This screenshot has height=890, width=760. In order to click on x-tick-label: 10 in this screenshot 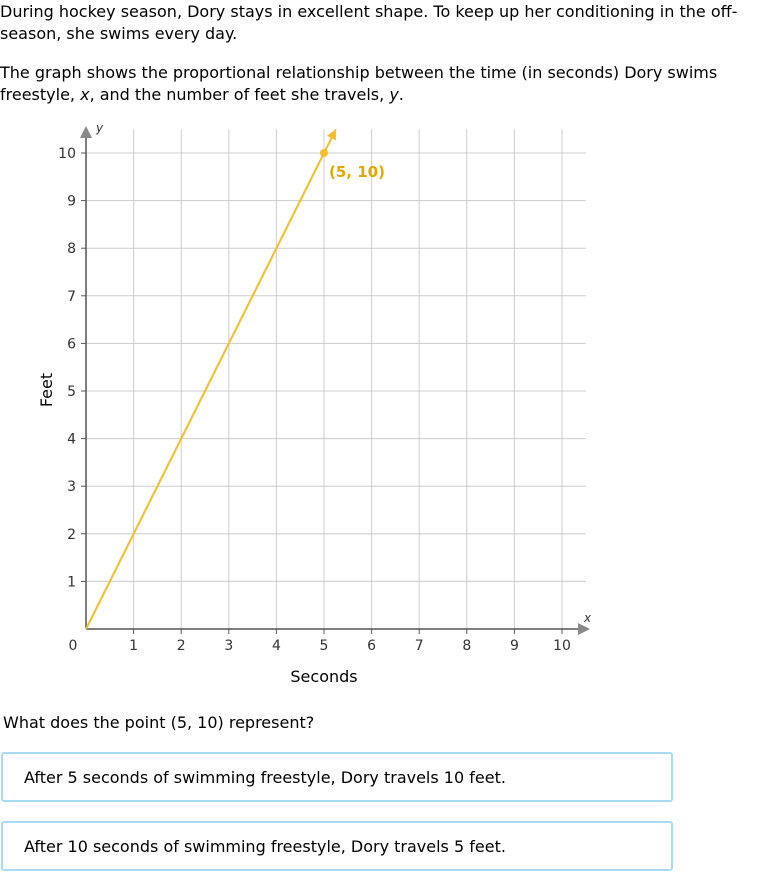, I will do `click(562, 646)`.